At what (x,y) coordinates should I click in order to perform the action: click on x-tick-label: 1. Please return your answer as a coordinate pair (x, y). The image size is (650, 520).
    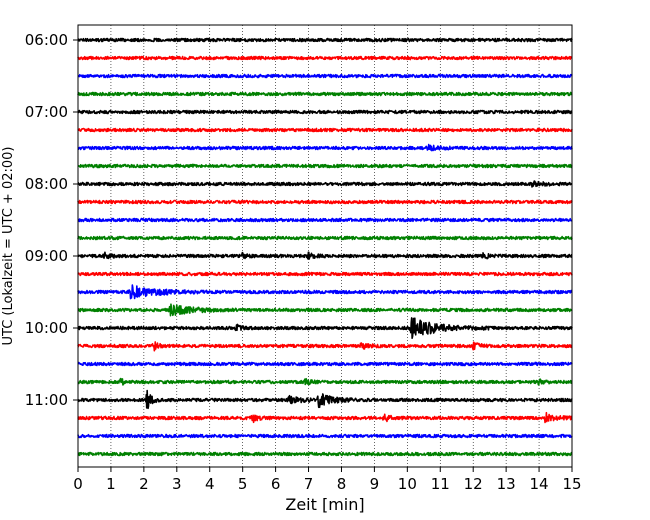
    Looking at the image, I should click on (111, 484).